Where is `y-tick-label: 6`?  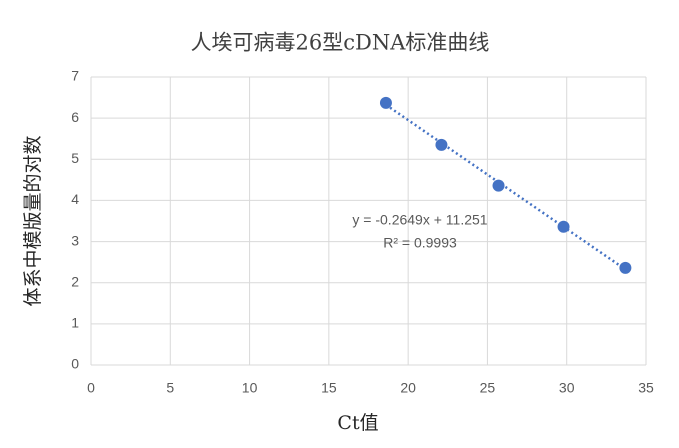
y-tick-label: 6 is located at coordinates (75, 117).